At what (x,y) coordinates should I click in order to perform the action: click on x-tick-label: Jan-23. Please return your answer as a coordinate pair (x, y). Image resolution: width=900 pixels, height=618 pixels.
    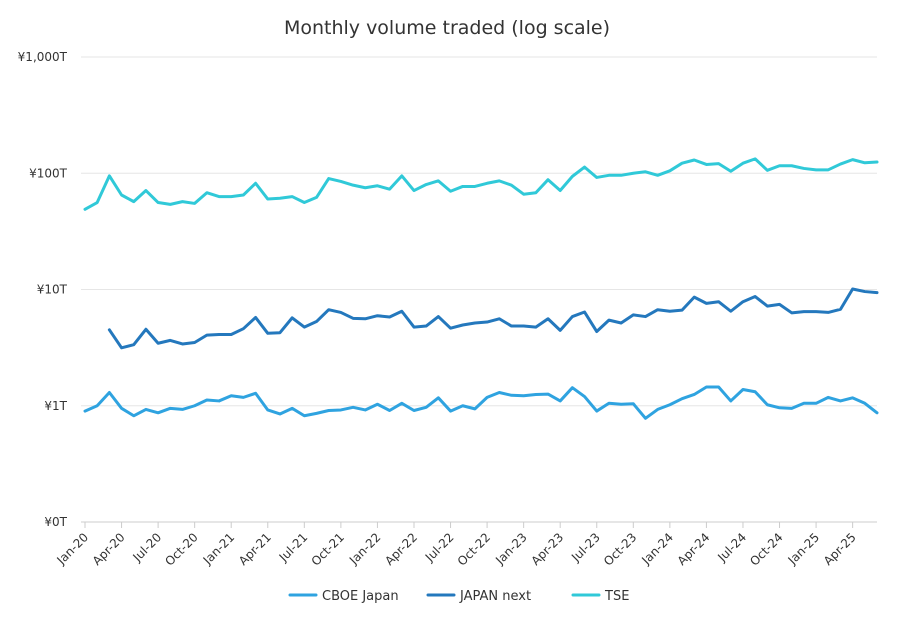
    Looking at the image, I should click on (511, 549).